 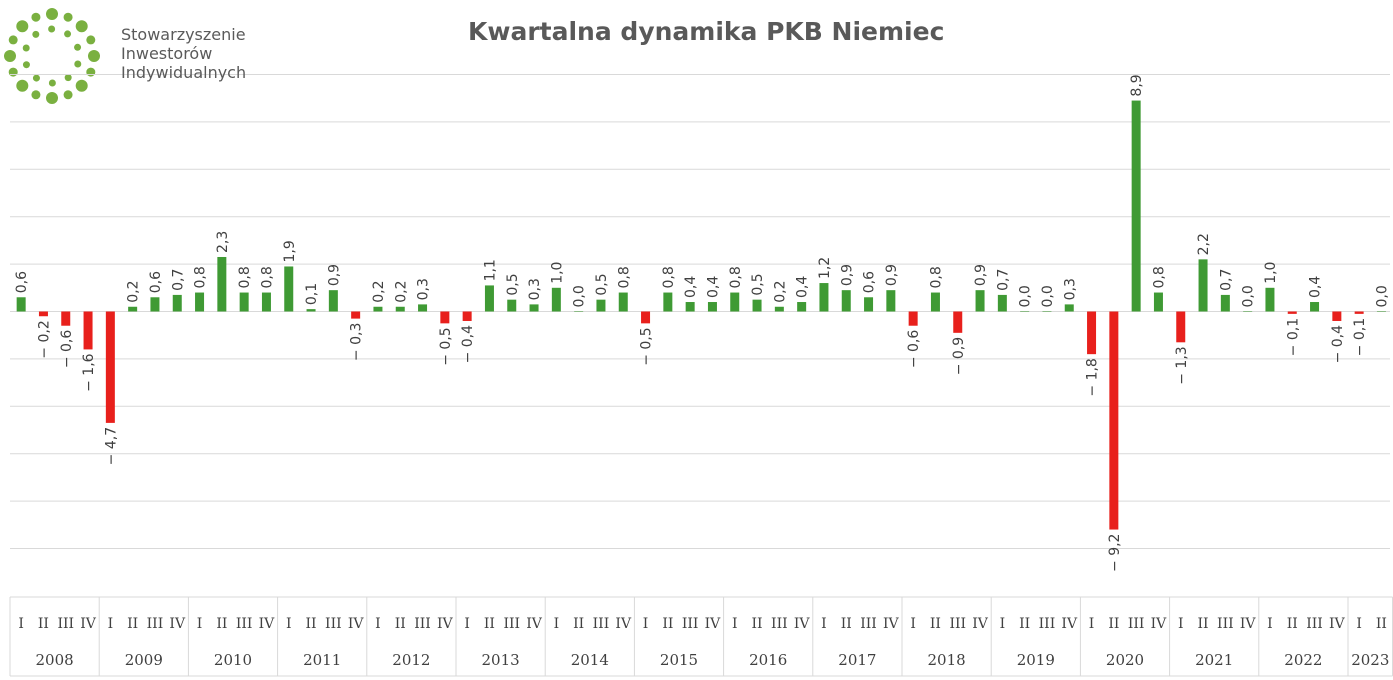 What do you see at coordinates (111, 446) in the screenshot?
I see `data-label: − 4,7` at bounding box center [111, 446].